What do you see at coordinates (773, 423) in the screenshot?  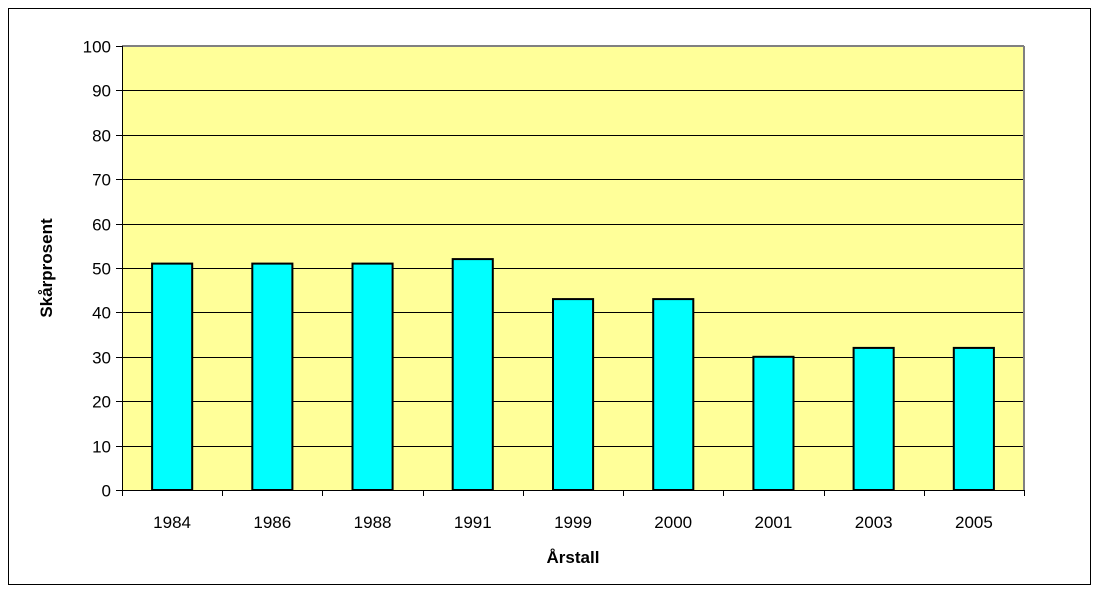 I see `bar-2001` at bounding box center [773, 423].